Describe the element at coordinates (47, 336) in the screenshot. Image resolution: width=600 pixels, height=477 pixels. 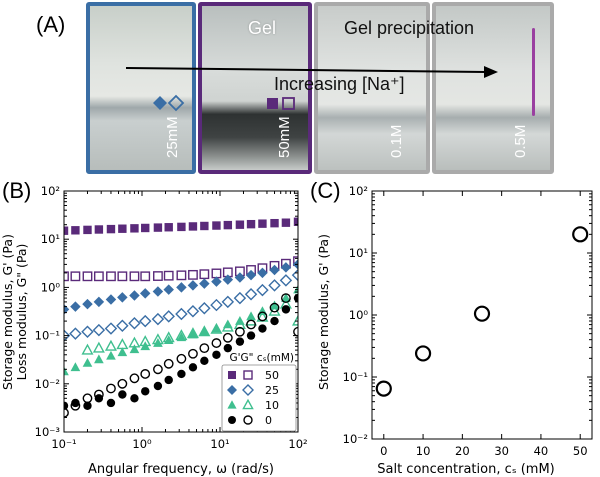
I see `chart-b-ytick-label: 10⁻¹` at that location.